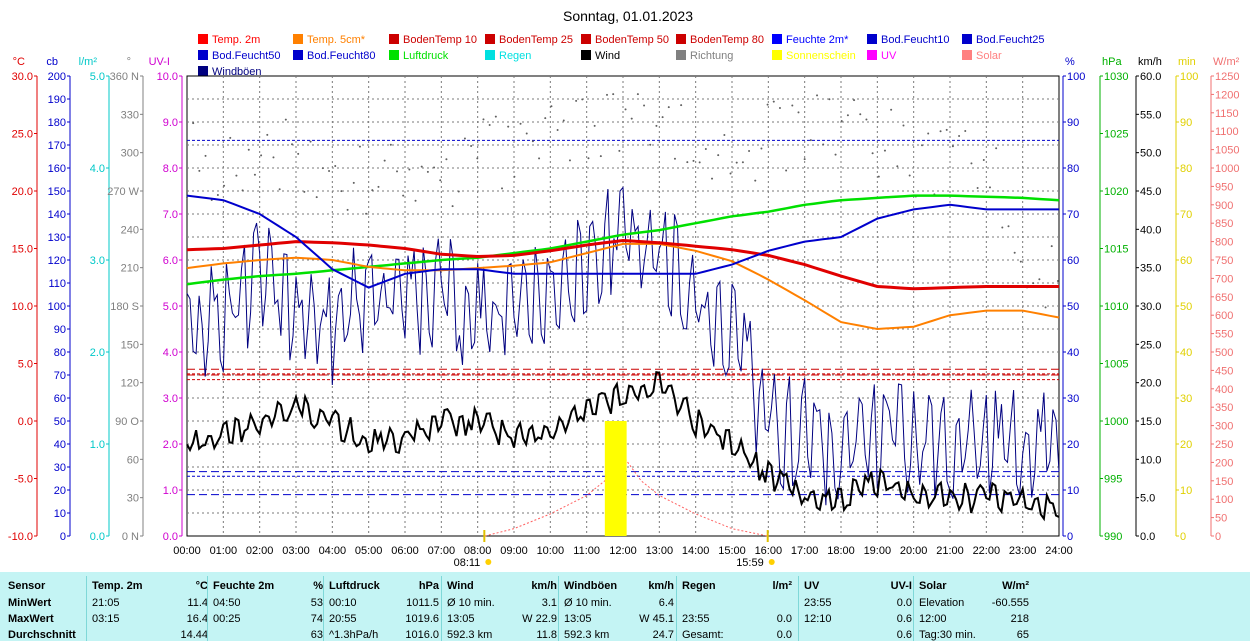  Describe the element at coordinates (1019, 619) in the screenshot. I see `stats-max-value: 218` at that location.